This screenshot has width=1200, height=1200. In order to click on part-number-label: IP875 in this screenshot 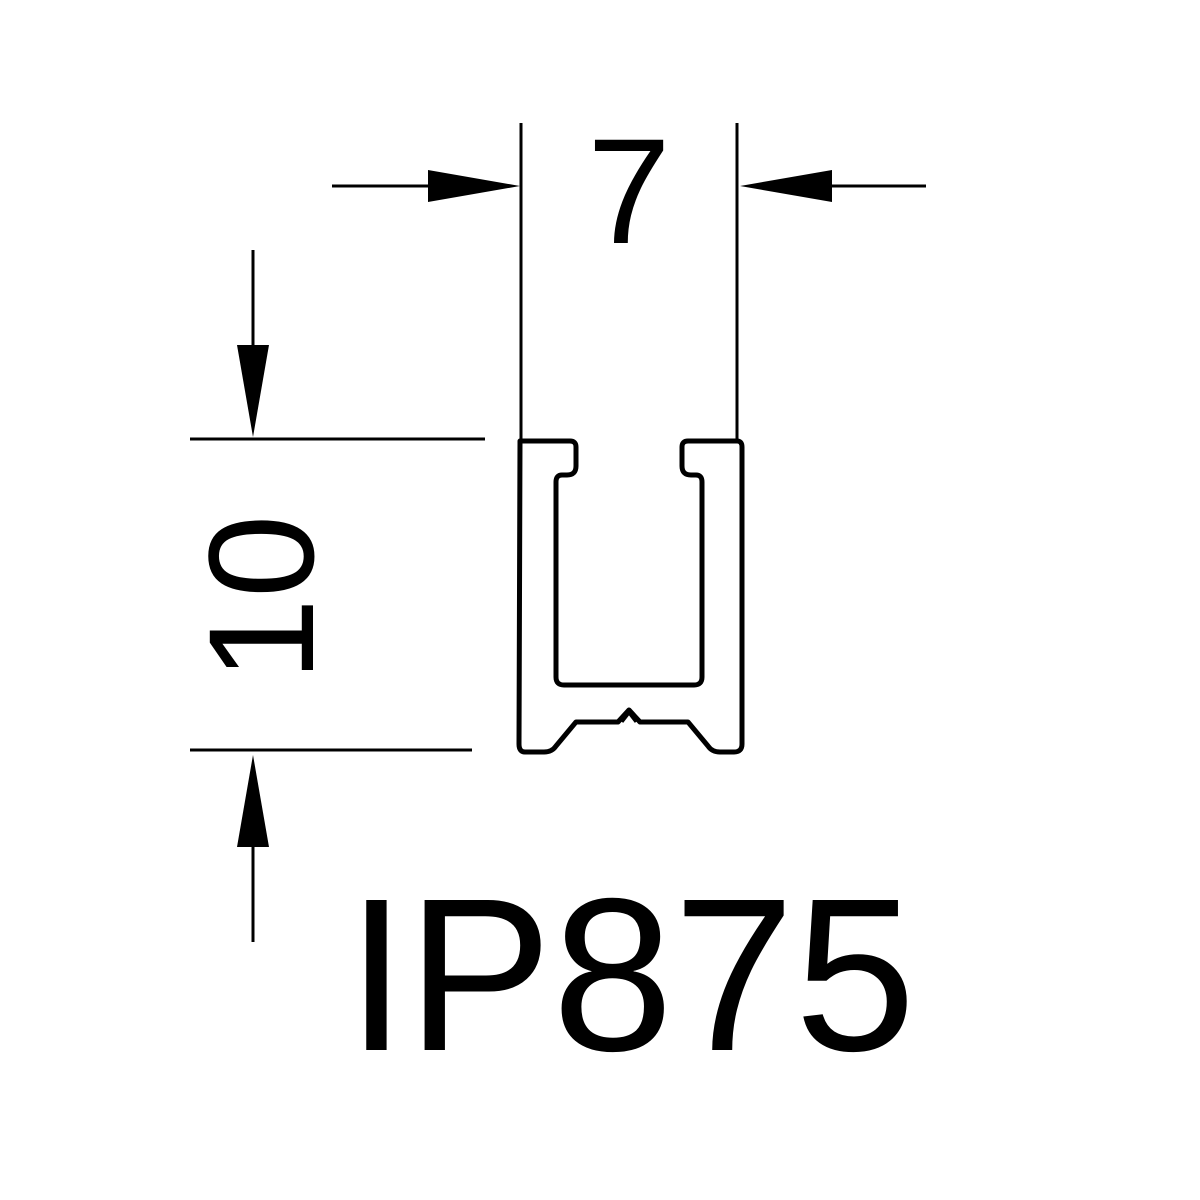, I will do `click(631, 975)`.